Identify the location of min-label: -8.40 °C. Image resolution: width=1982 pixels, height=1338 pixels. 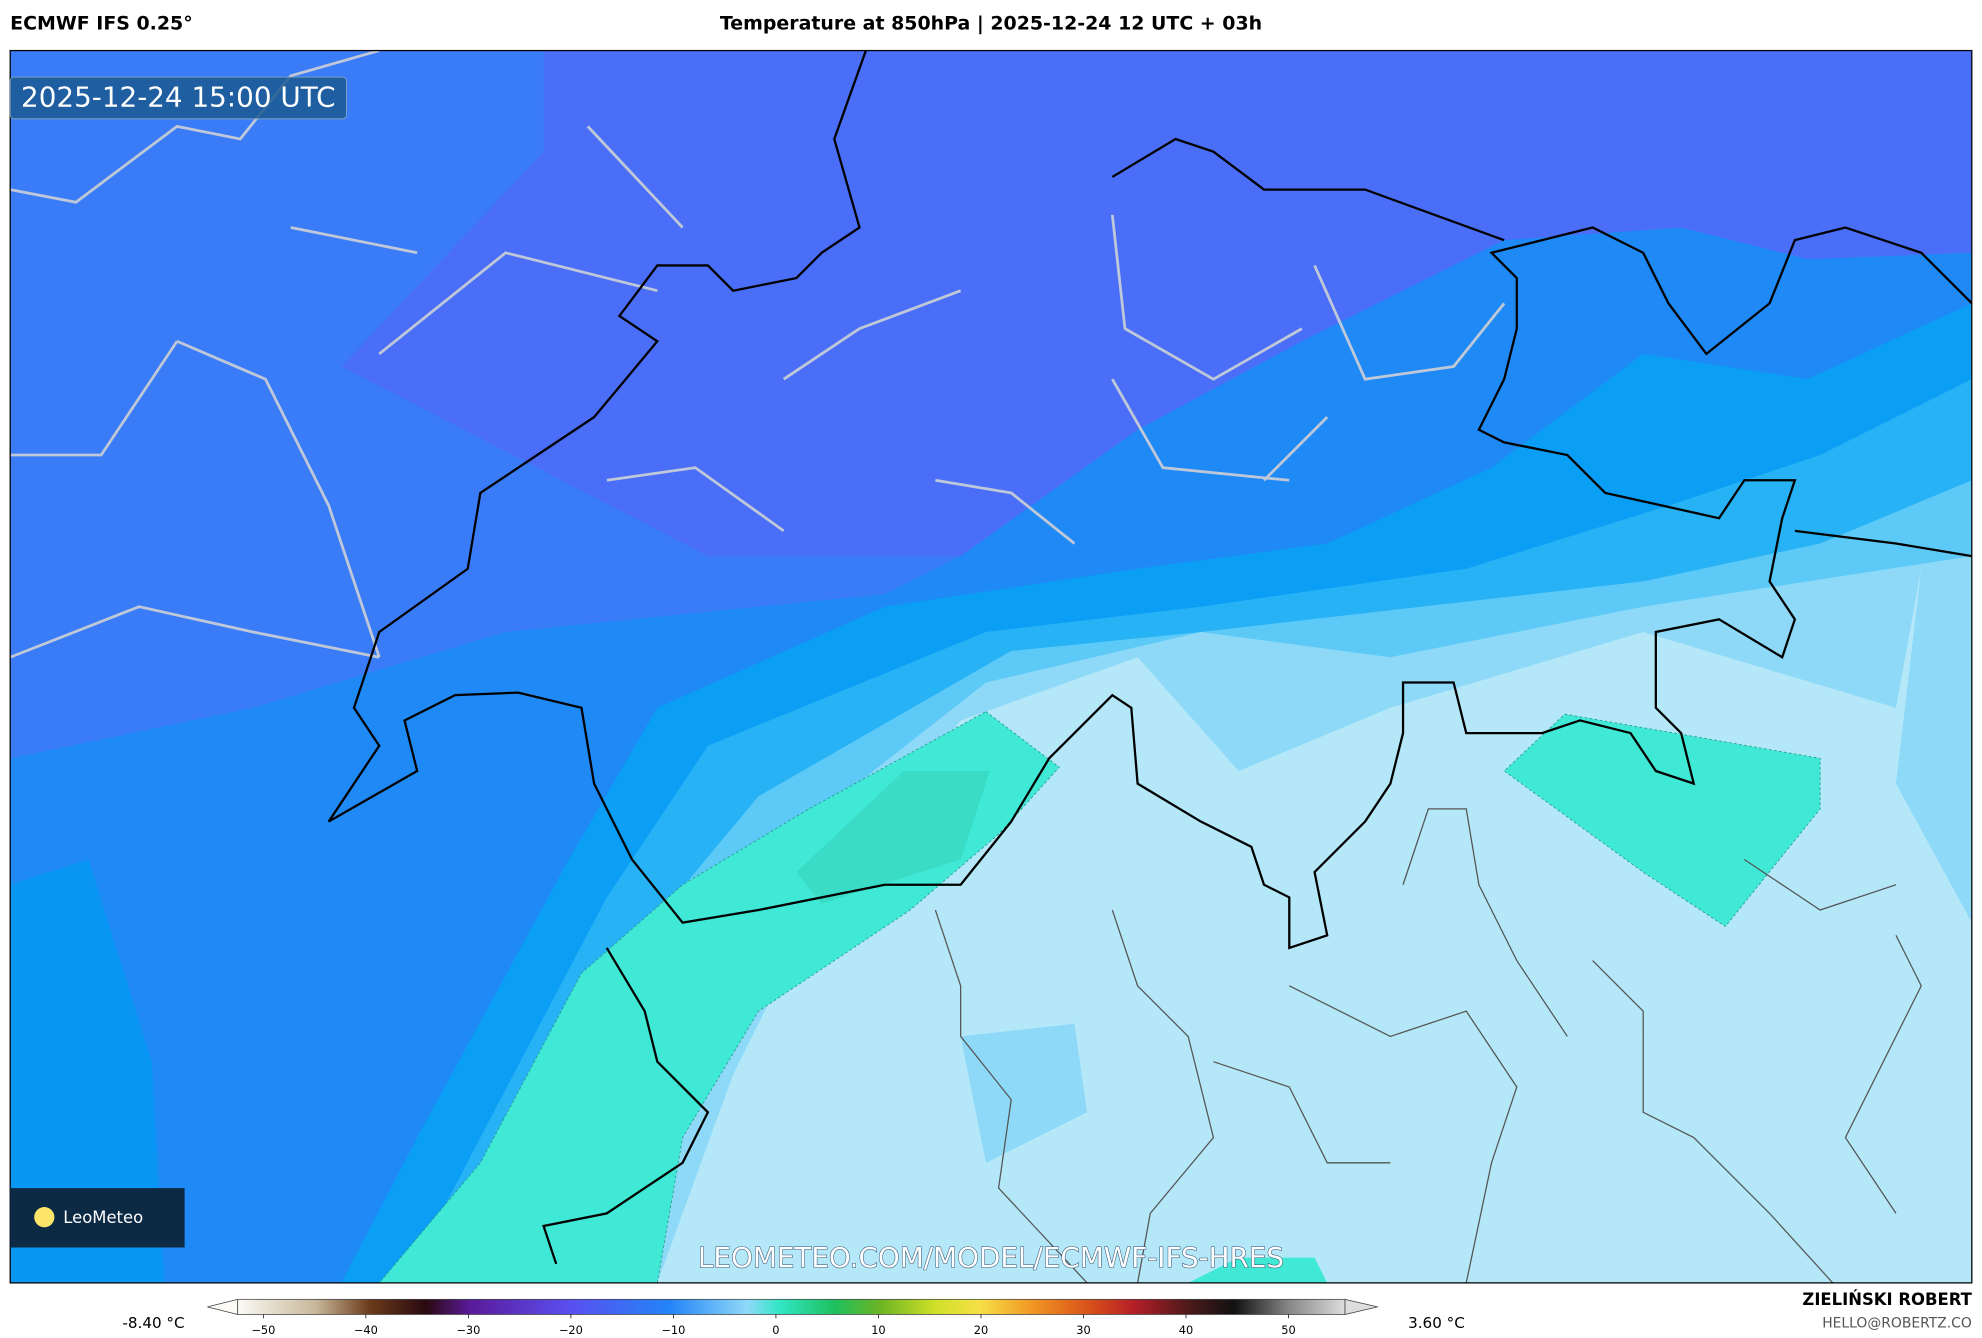
(153, 1323).